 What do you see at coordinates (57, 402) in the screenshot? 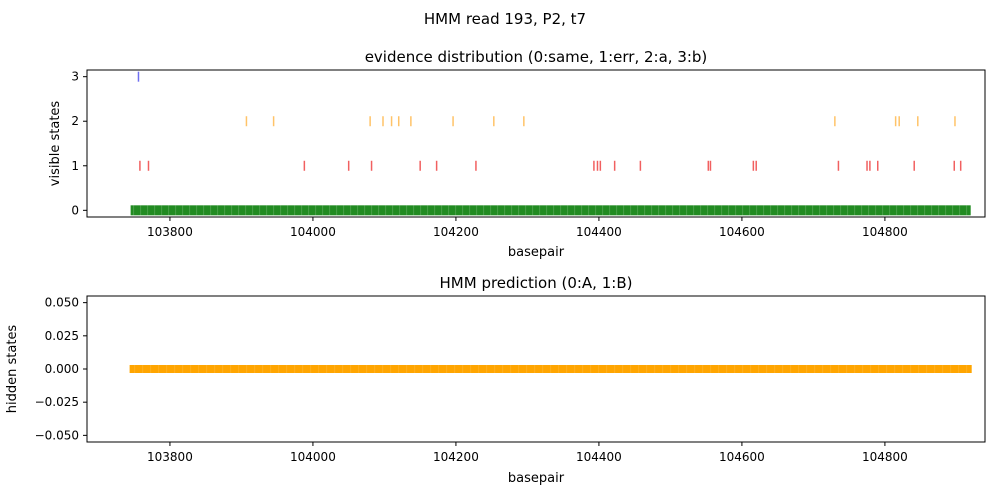
I see `prediction-y-tick-label: −0.025` at bounding box center [57, 402].